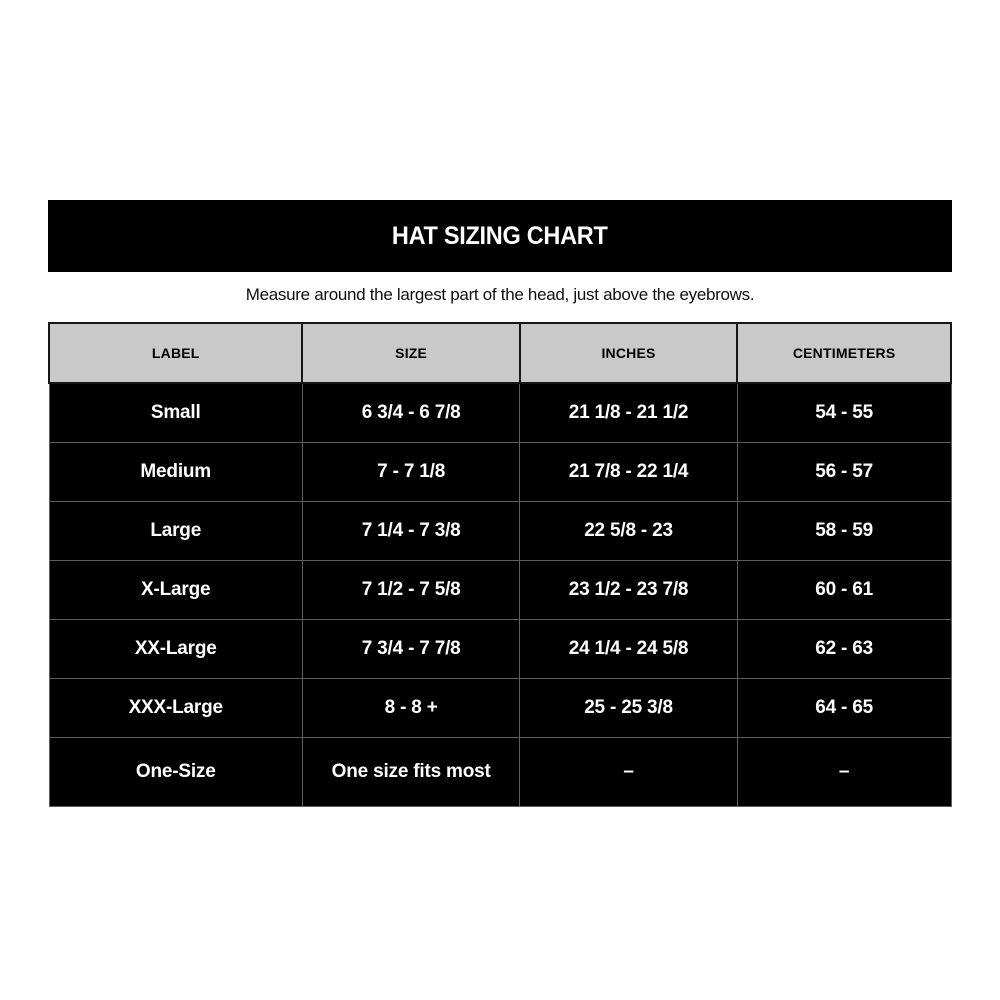 This screenshot has width=1000, height=1000. Describe the element at coordinates (844, 472) in the screenshot. I see `cell-centimeters: 56 - 57` at that location.